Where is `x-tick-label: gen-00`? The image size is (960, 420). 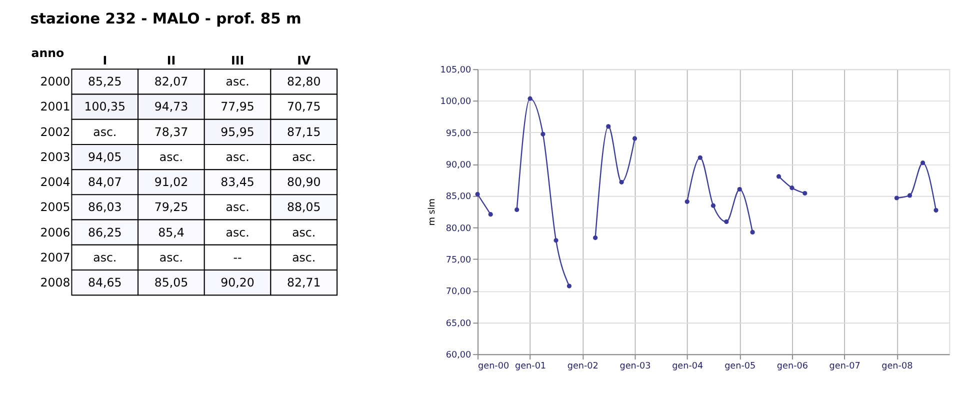
x-tick-label: gen-00 is located at coordinates (494, 366).